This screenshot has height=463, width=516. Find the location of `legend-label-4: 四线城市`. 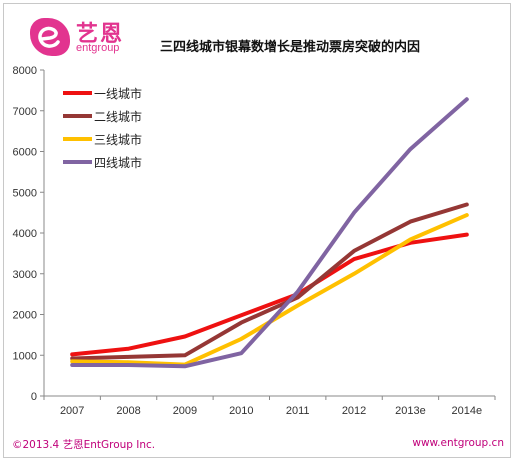

legend-label-4: 四线城市 is located at coordinates (118, 162).